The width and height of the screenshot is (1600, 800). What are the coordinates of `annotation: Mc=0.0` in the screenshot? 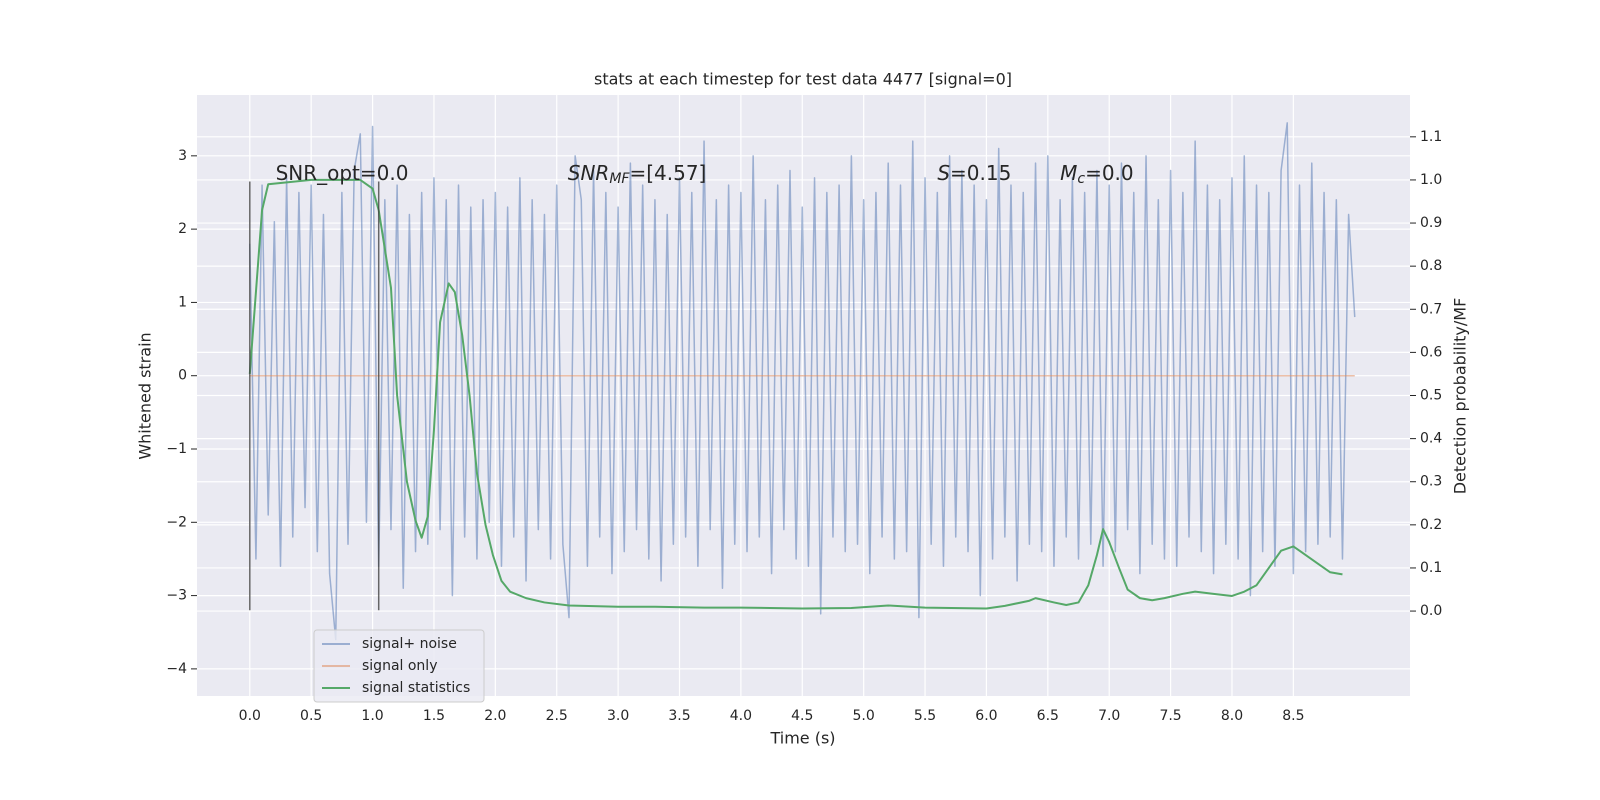 It's located at (1097, 174).